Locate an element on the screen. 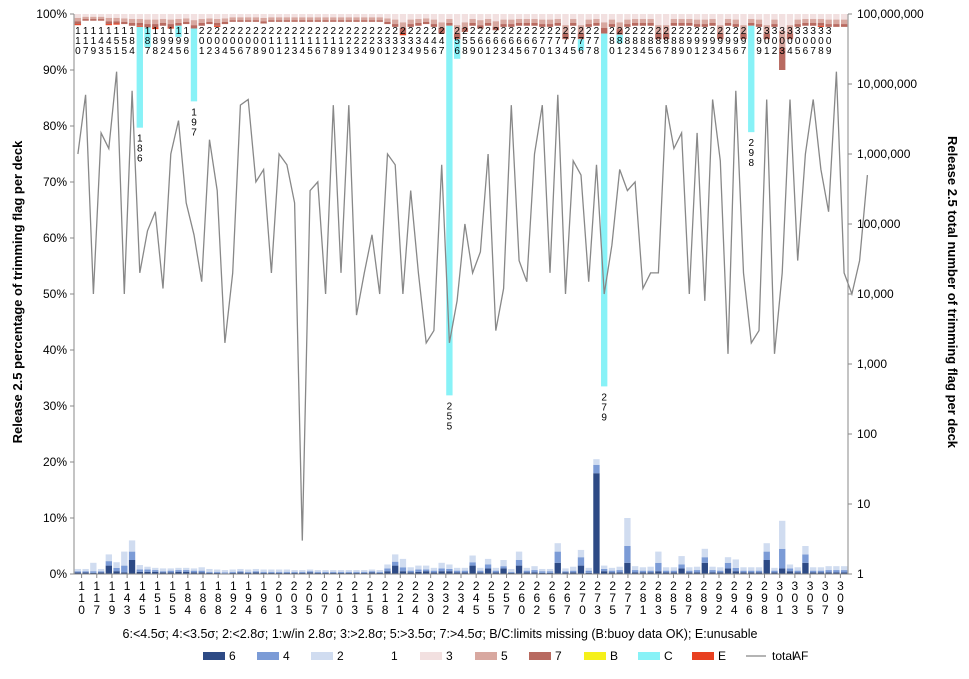 The height and width of the screenshot is (679, 969). y-right-tick-label: 10 is located at coordinates (864, 504).